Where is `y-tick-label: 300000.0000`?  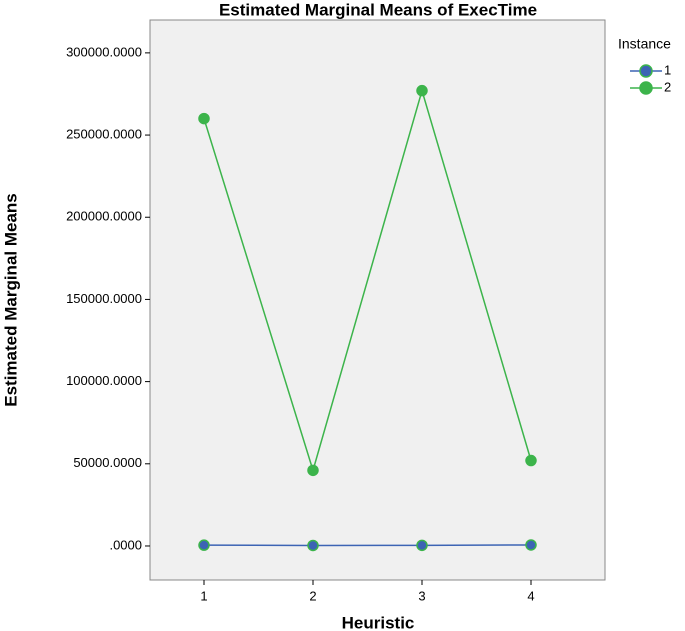
y-tick-label: 300000.0000 is located at coordinates (104, 51).